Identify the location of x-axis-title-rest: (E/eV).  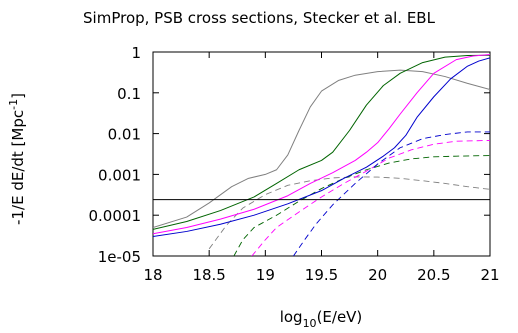
(340, 317).